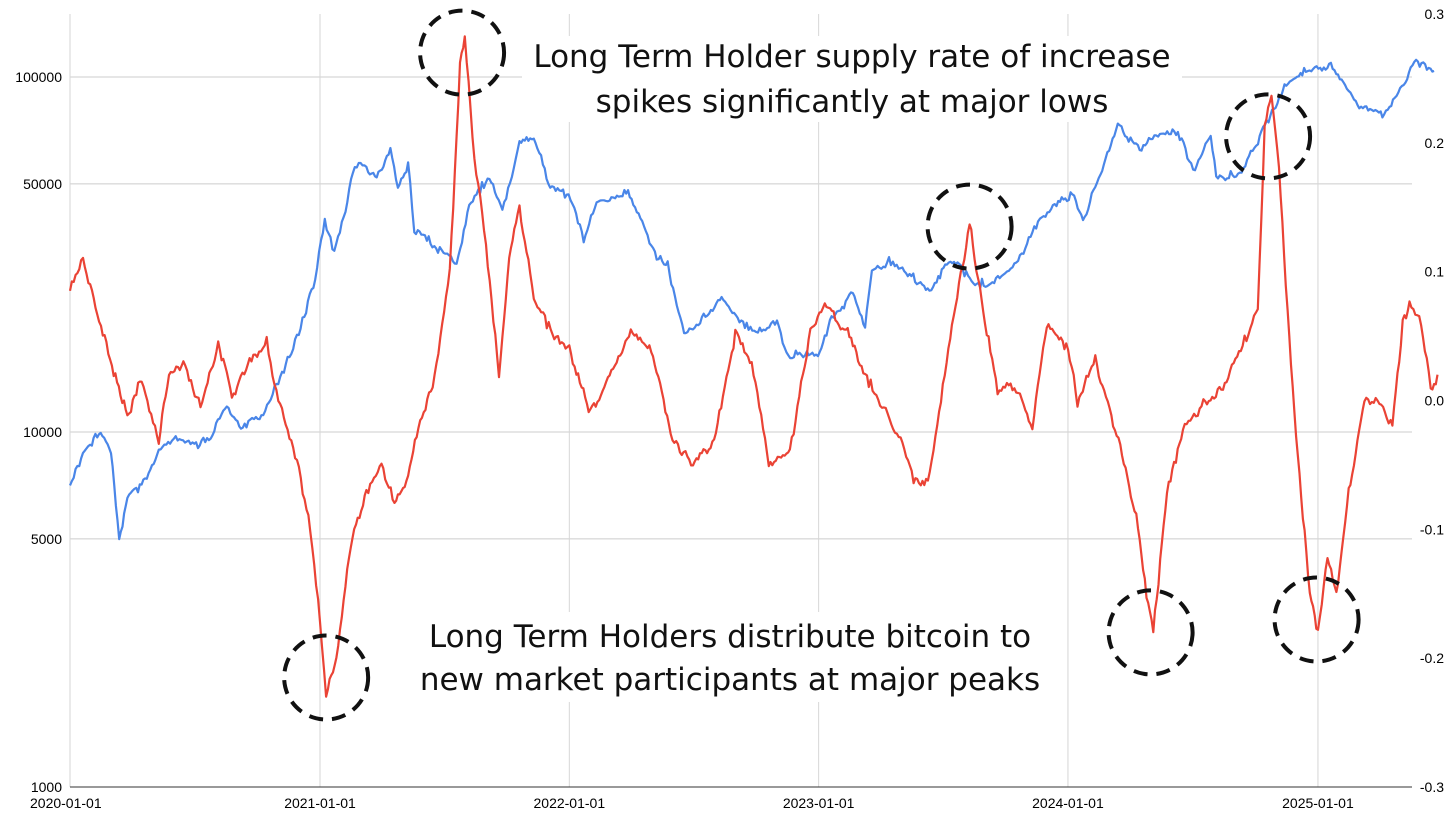 This screenshot has width=1456, height=818. What do you see at coordinates (42, 432) in the screenshot?
I see `y-left-tick-label: 10000` at bounding box center [42, 432].